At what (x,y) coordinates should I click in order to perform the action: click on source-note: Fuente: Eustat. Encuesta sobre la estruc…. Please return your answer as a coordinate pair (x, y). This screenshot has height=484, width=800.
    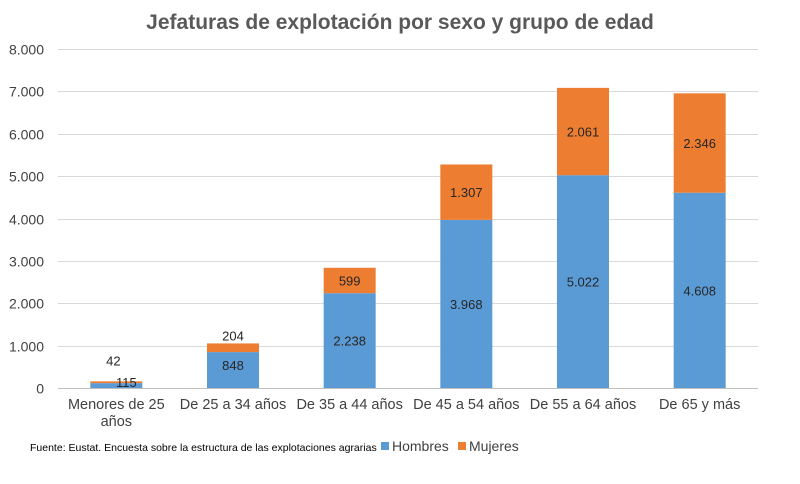
    Looking at the image, I should click on (203, 448).